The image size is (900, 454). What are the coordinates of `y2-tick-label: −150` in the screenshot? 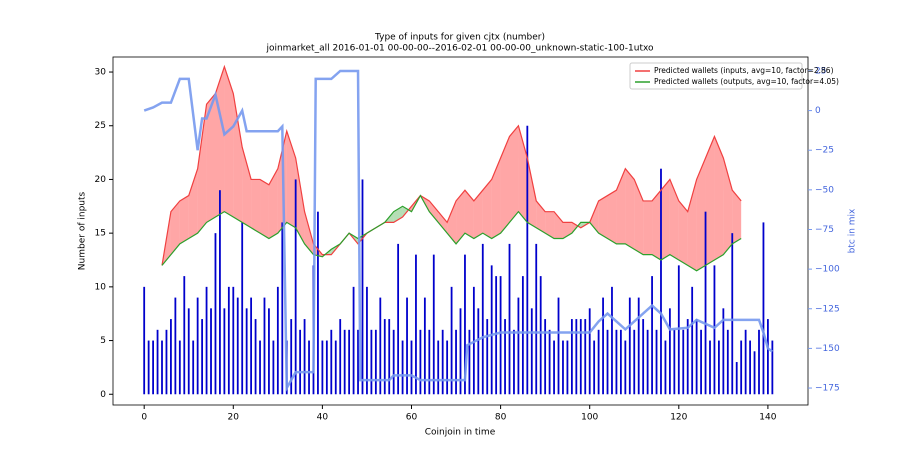 It's located at (827, 349).